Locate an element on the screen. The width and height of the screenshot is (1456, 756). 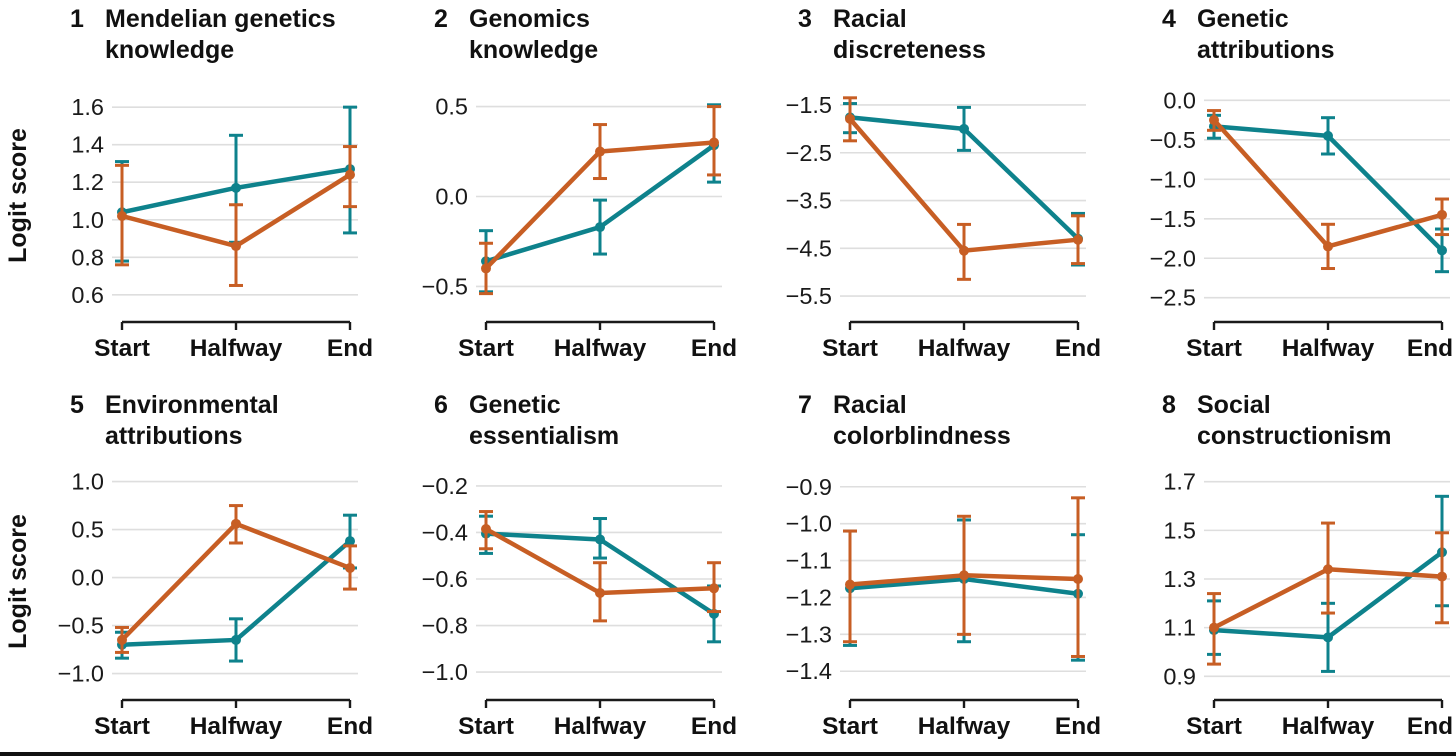
panel-title-text: Environmental attributions is located at coordinates (192, 420).